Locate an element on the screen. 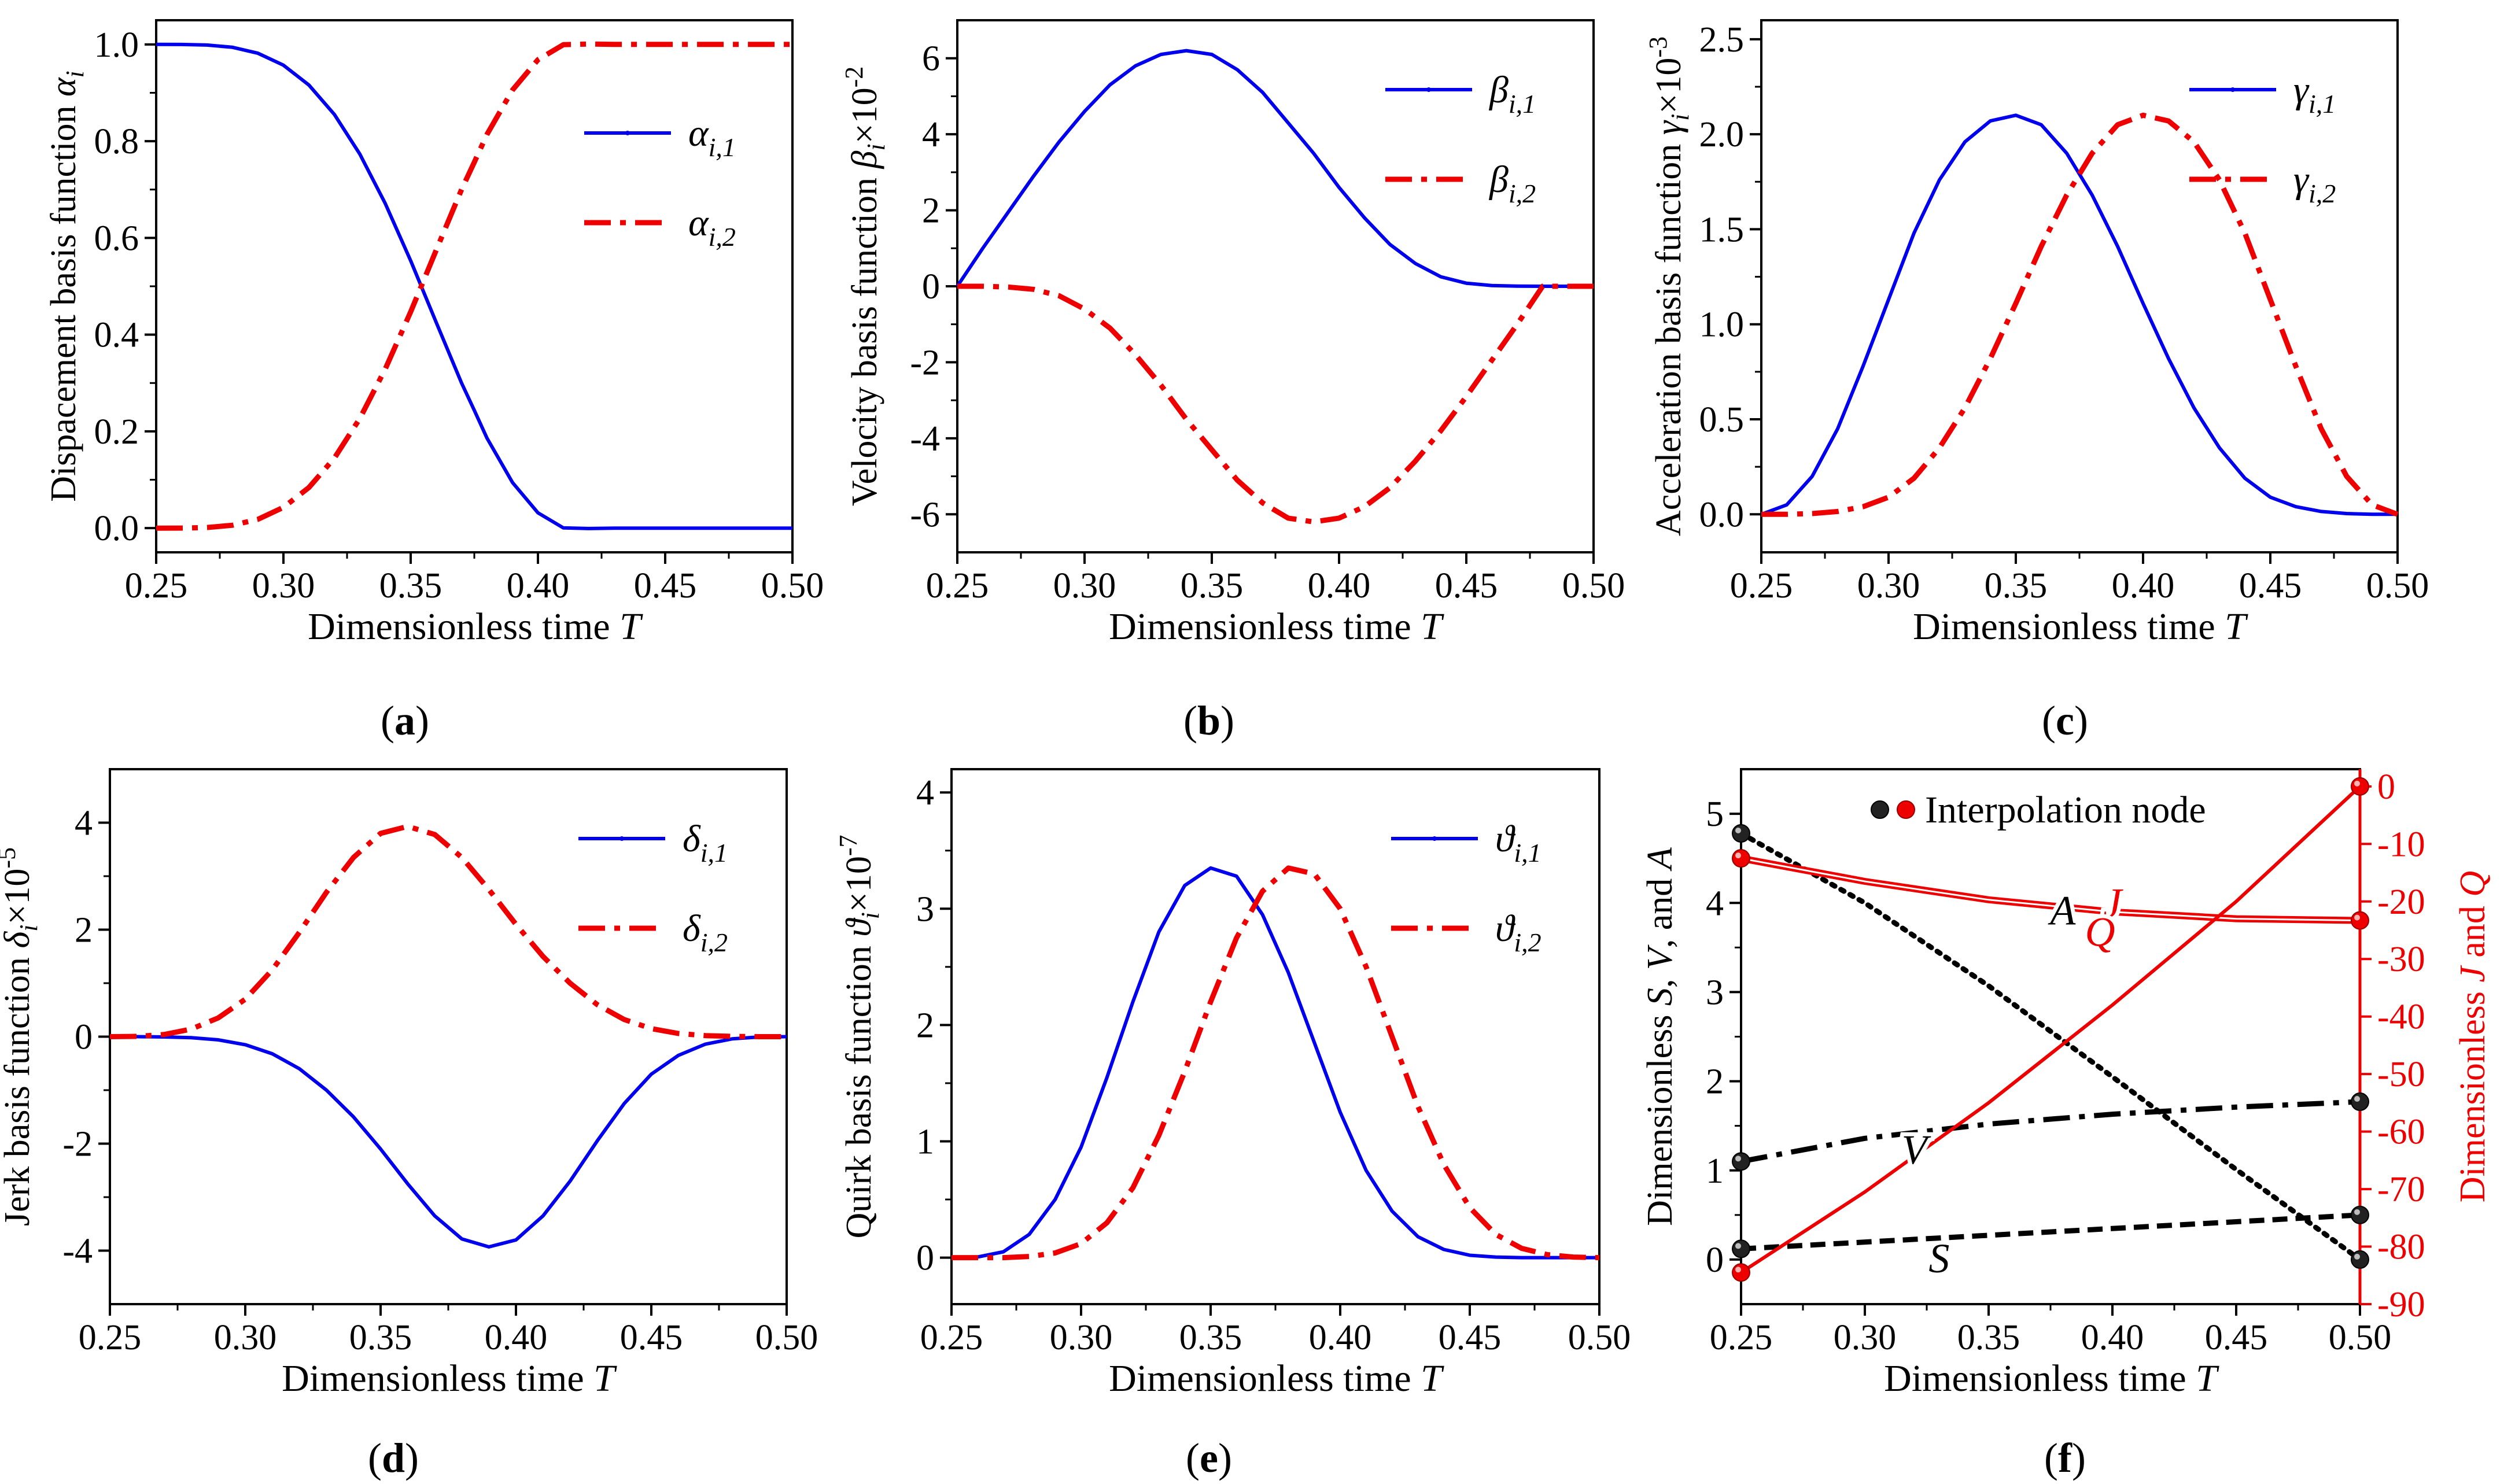 The width and height of the screenshot is (2504, 1484). y-tick-label: 0.2 is located at coordinates (116, 432).